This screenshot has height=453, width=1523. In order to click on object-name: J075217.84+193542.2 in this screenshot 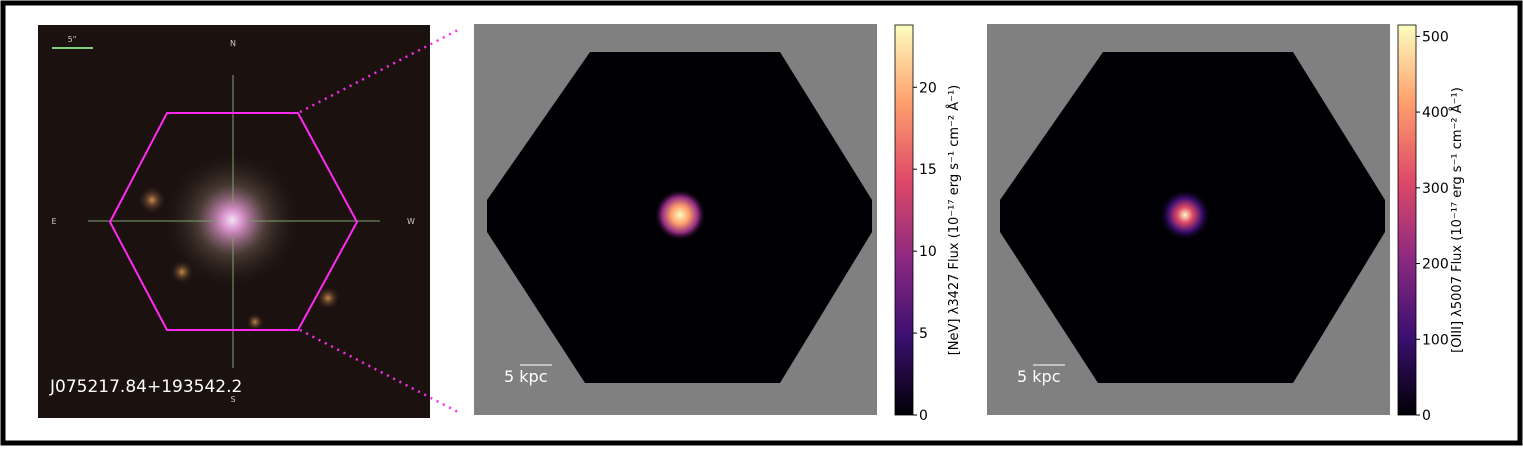, I will do `click(145, 387)`.